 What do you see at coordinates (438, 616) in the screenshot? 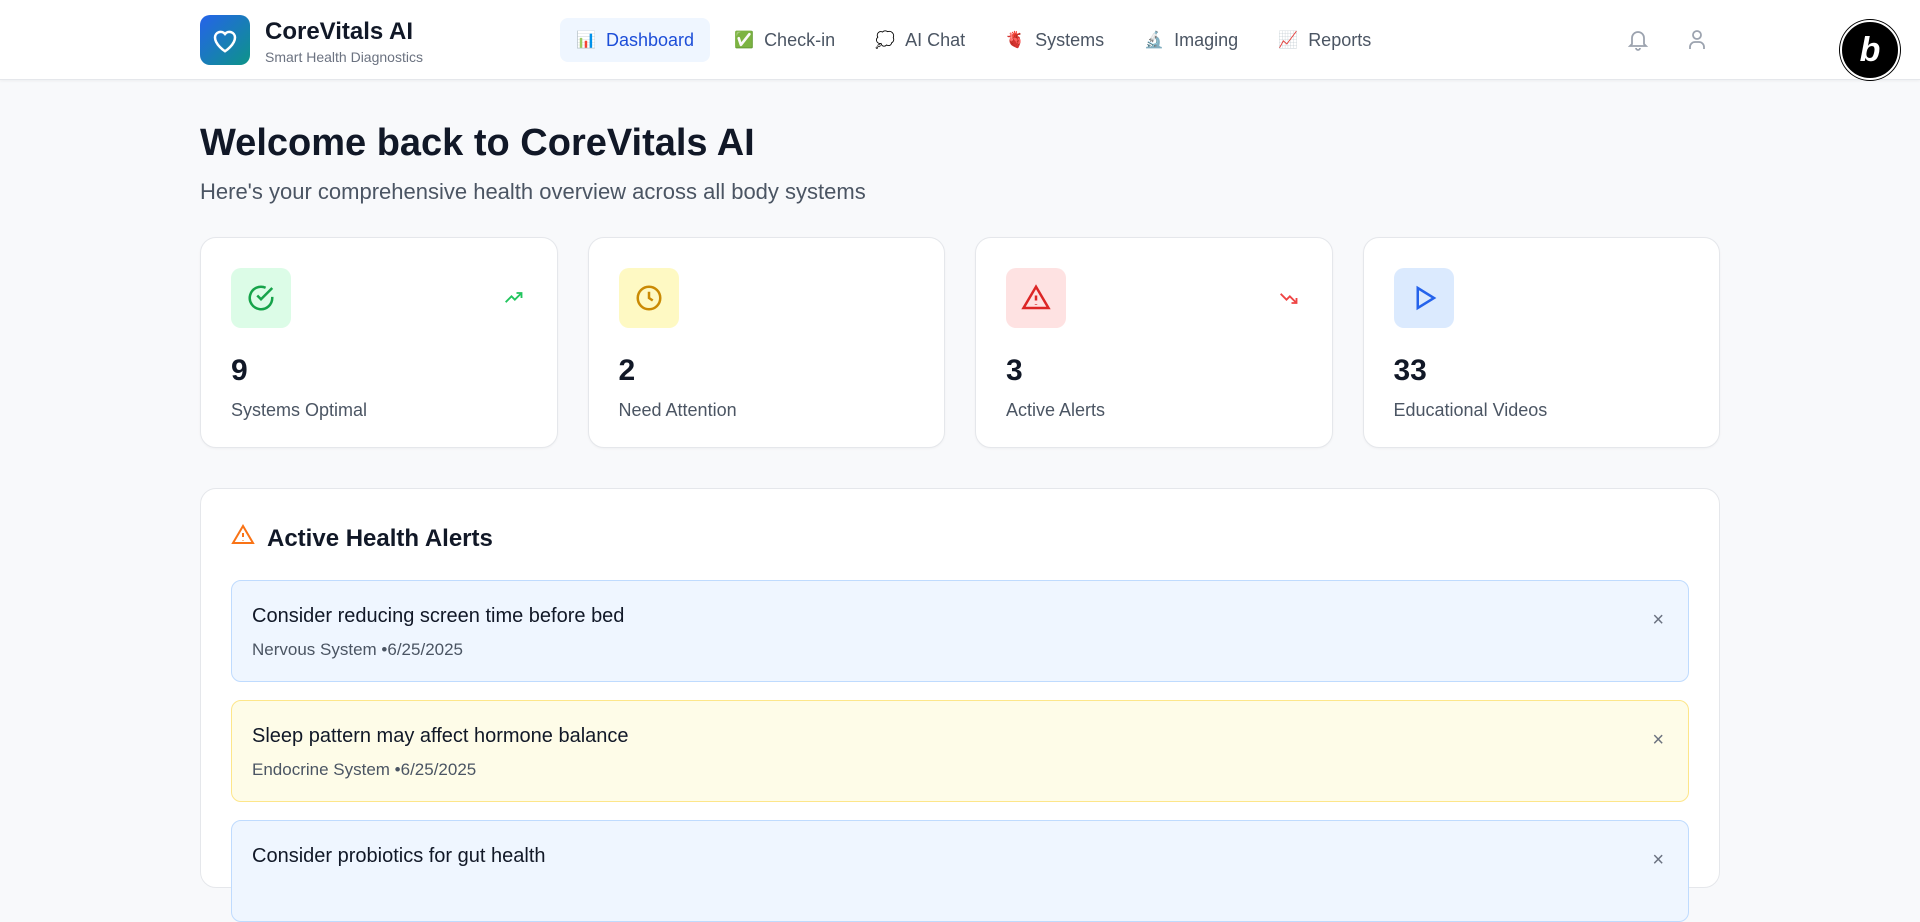
I see `alert-message: Consider reducing screen time before bed` at bounding box center [438, 616].